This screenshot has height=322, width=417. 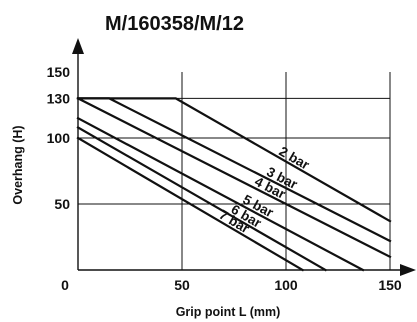 What do you see at coordinates (59, 72) in the screenshot?
I see `y-tick-label-150: 150` at bounding box center [59, 72].